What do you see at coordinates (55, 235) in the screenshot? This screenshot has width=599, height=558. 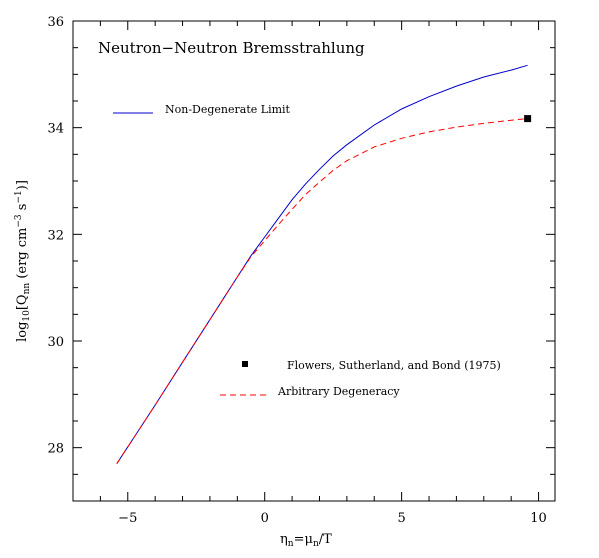 I see `y-tick-label: 32` at bounding box center [55, 235].